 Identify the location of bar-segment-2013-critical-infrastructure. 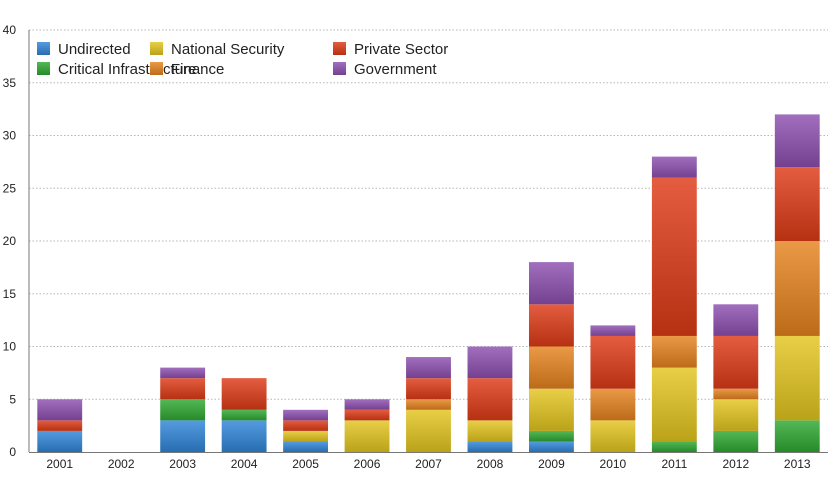
(797, 436).